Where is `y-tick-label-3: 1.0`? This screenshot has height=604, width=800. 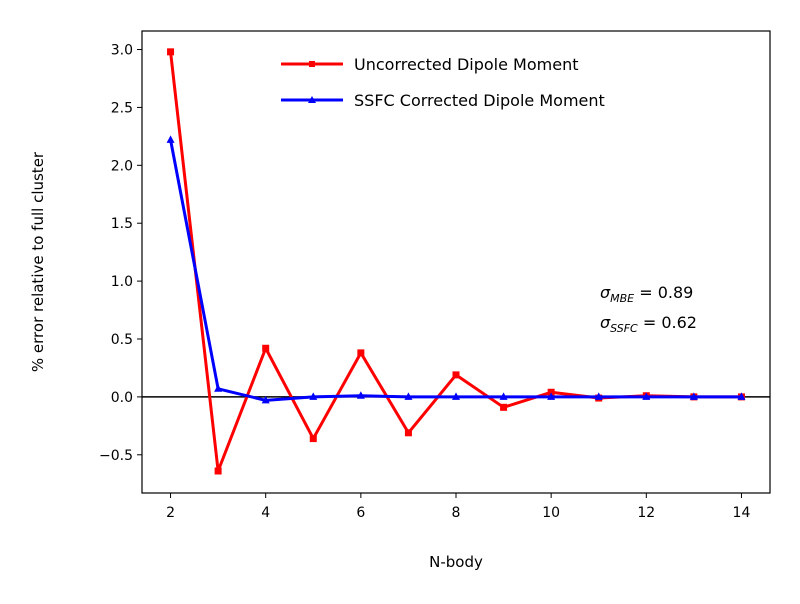 y-tick-label-3: 1.0 is located at coordinates (122, 282).